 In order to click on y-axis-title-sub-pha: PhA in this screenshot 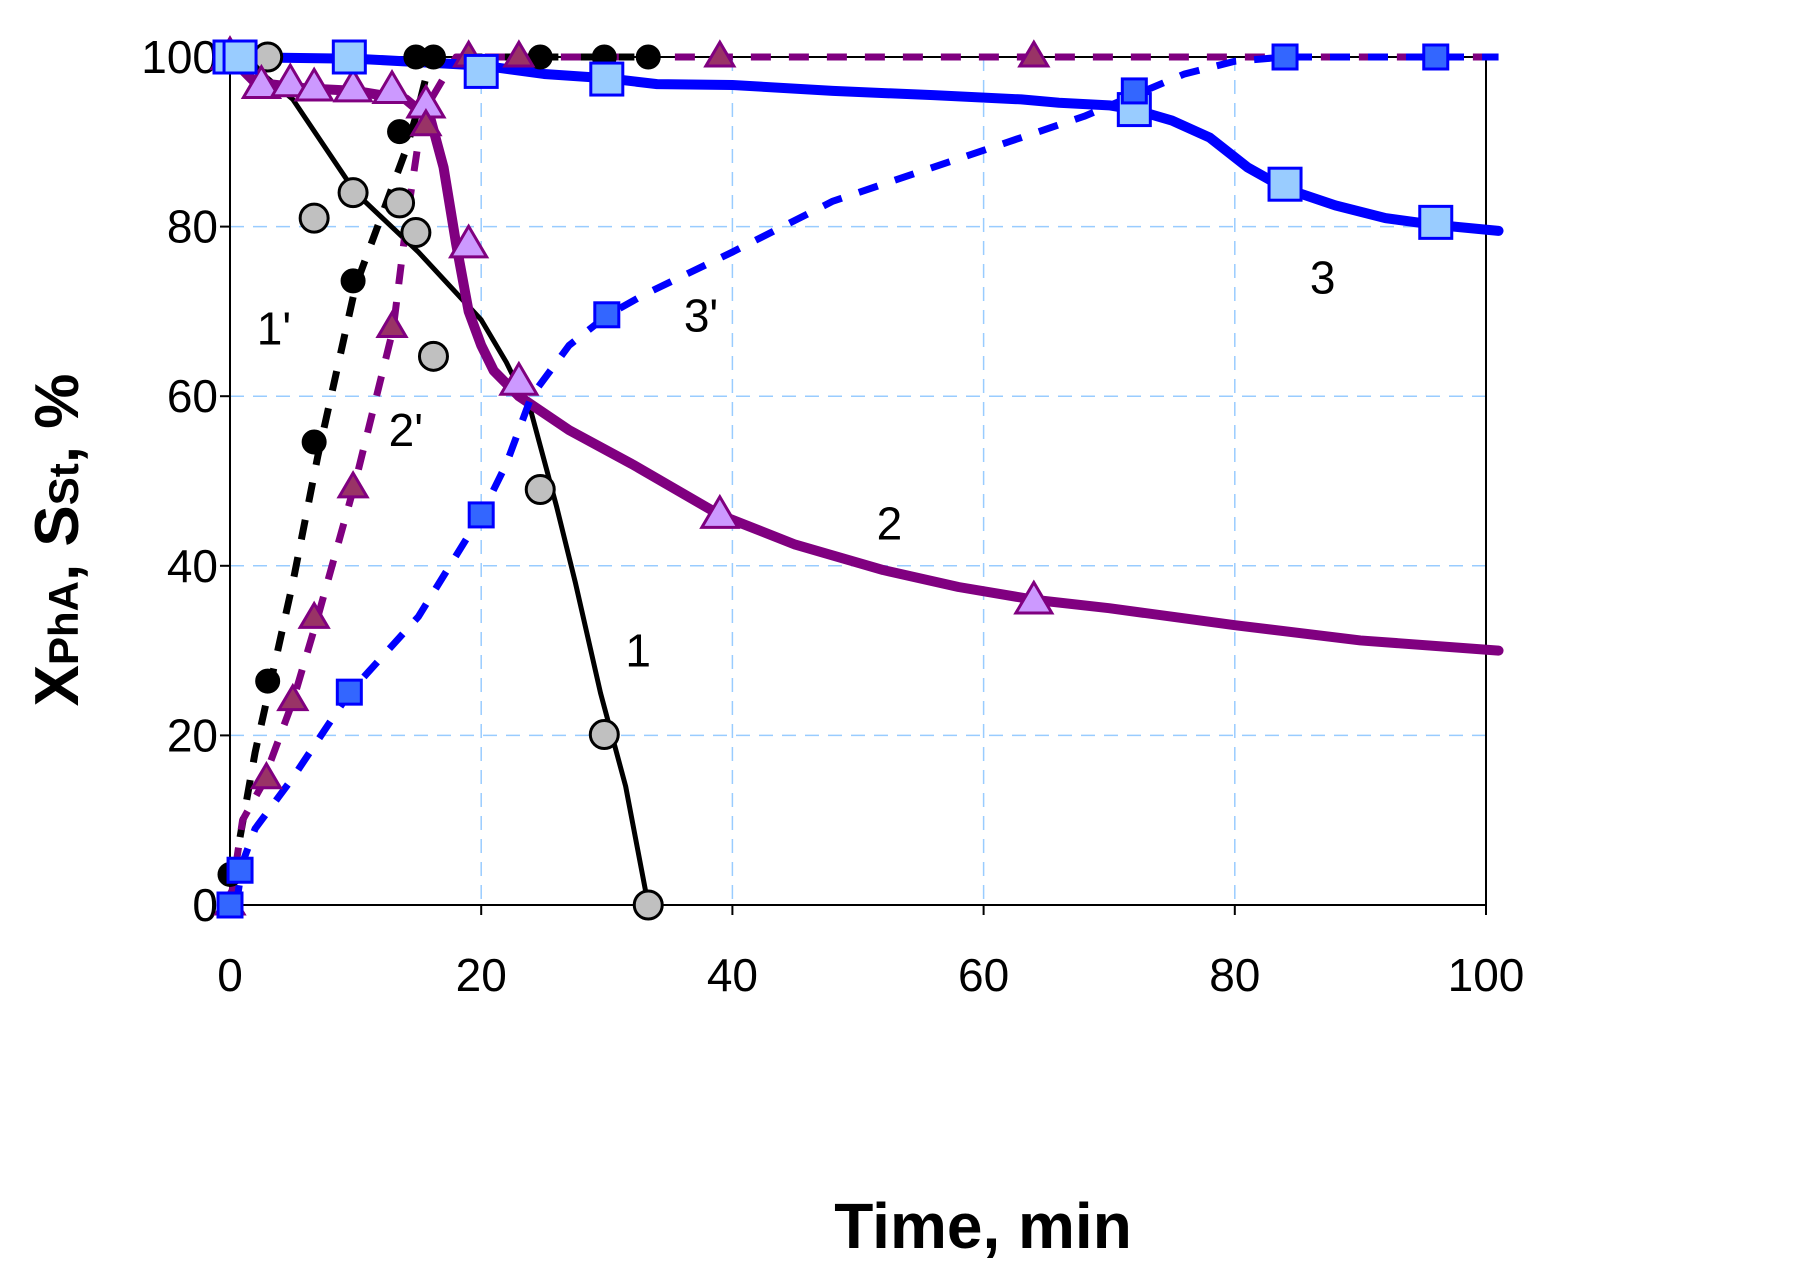, I will do `click(63, 623)`.